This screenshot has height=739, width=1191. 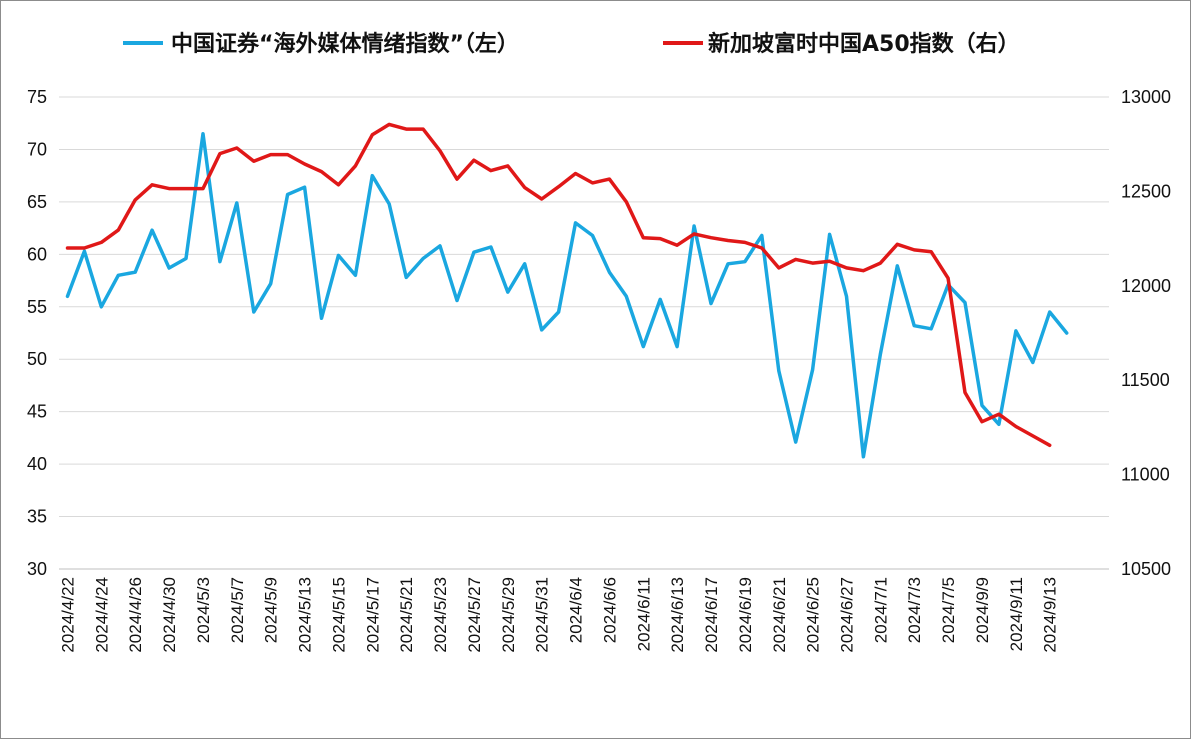 What do you see at coordinates (880, 610) in the screenshot?
I see `x-tick-label: 2024/7/1` at bounding box center [880, 610].